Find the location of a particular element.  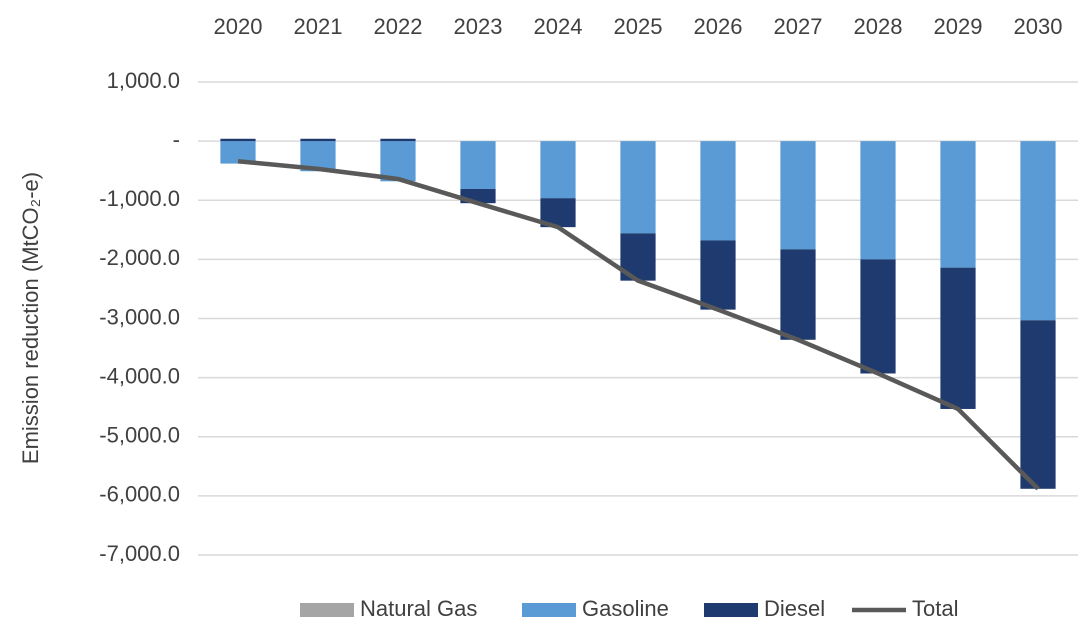

x-tick-label: 2028 is located at coordinates (878, 26).